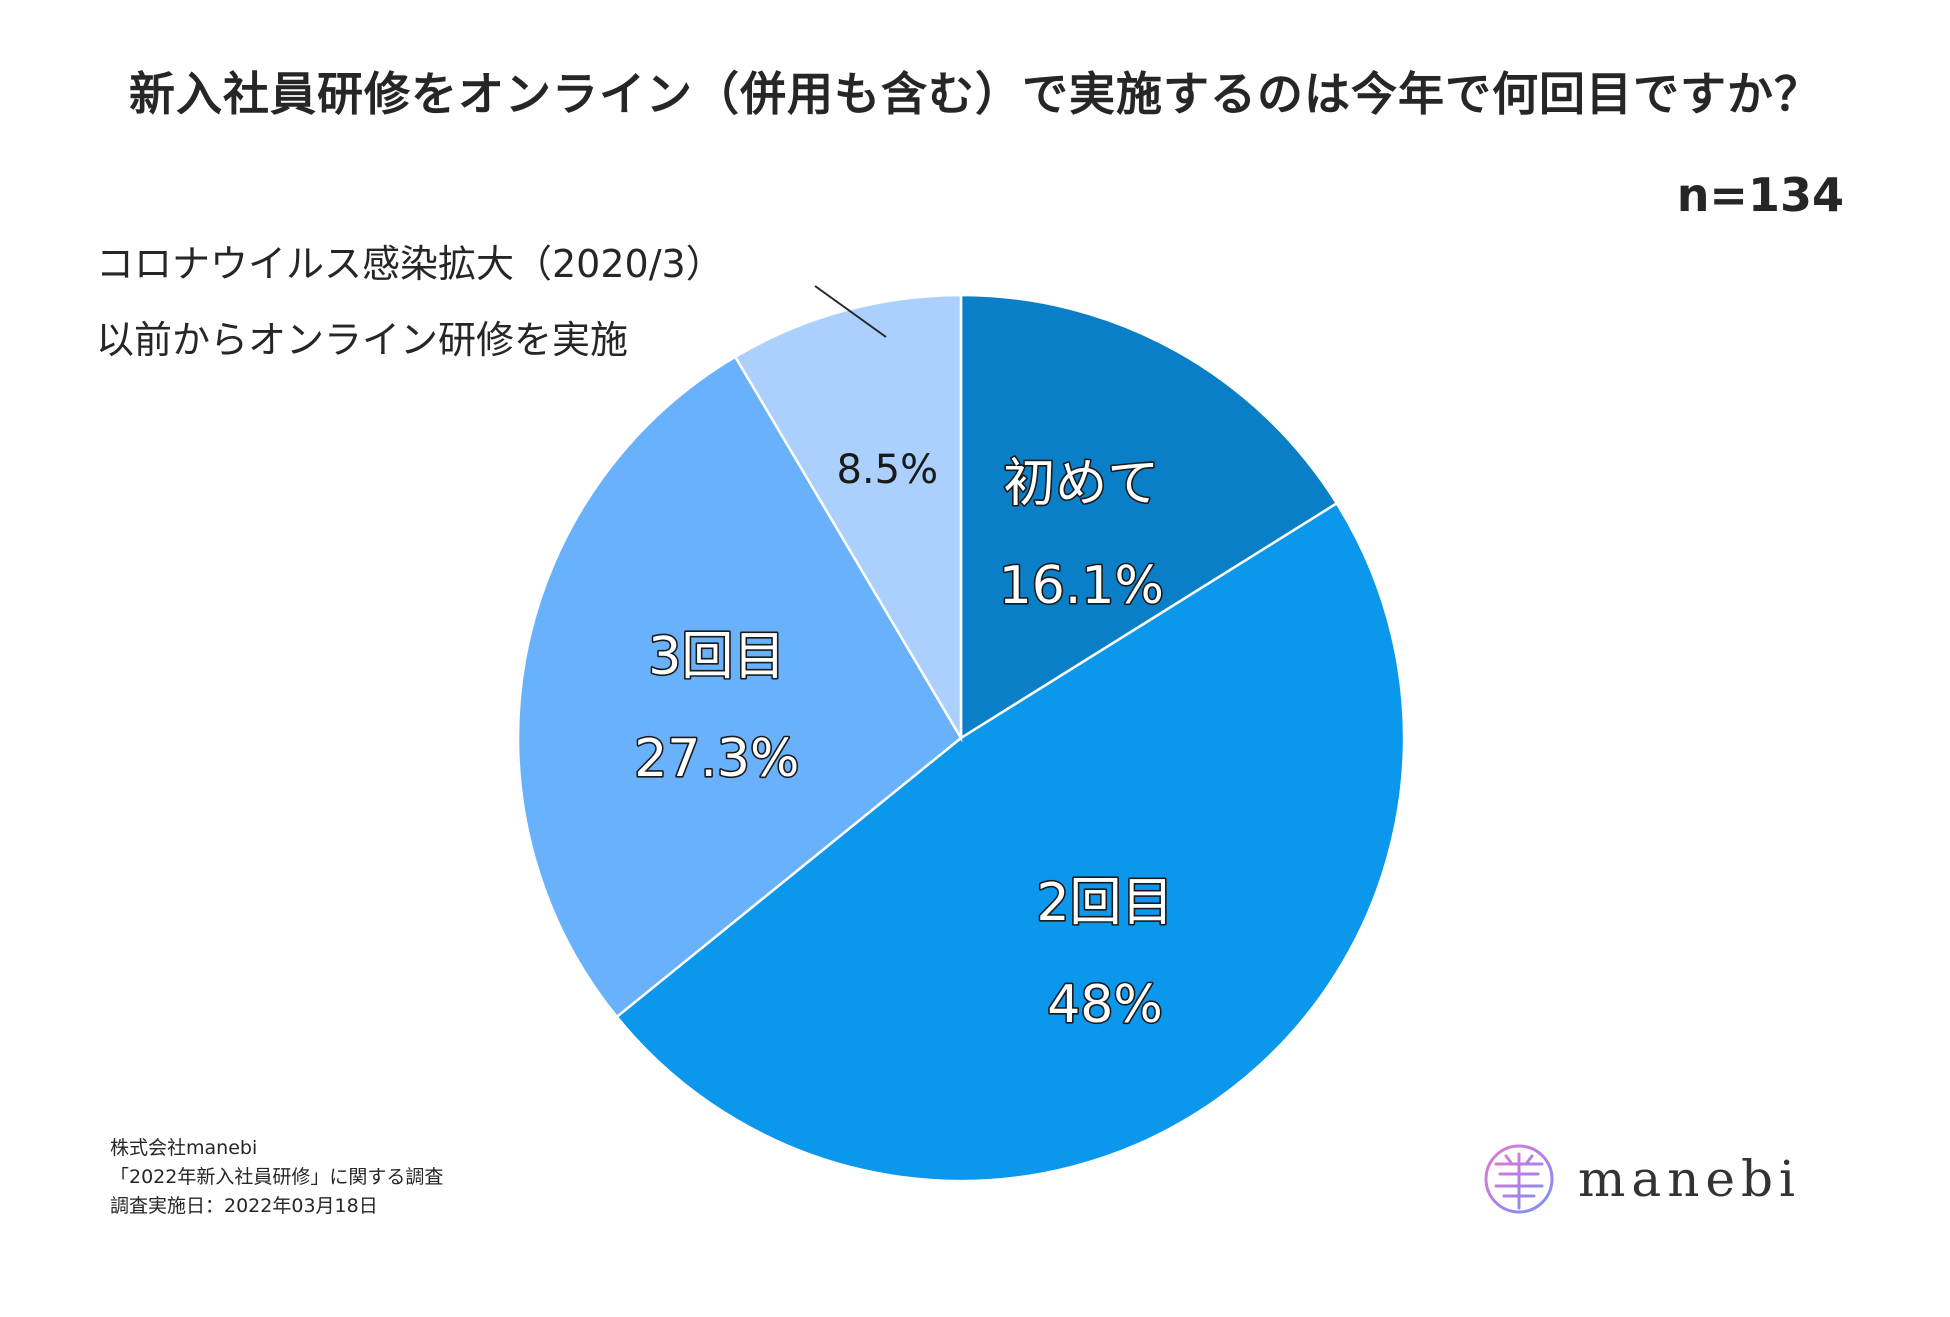 The width and height of the screenshot is (1950, 1317). I want to click on annotation: コロナウイルス感染拡大（2020/3） 以前からオンライン研修を実施, so click(410, 302).